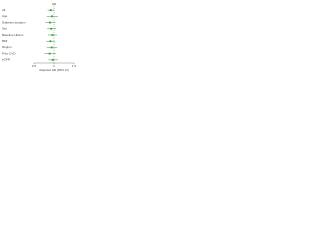  What do you see at coordinates (9, 53) in the screenshot?
I see `row-label: Prior CVD` at bounding box center [9, 53].